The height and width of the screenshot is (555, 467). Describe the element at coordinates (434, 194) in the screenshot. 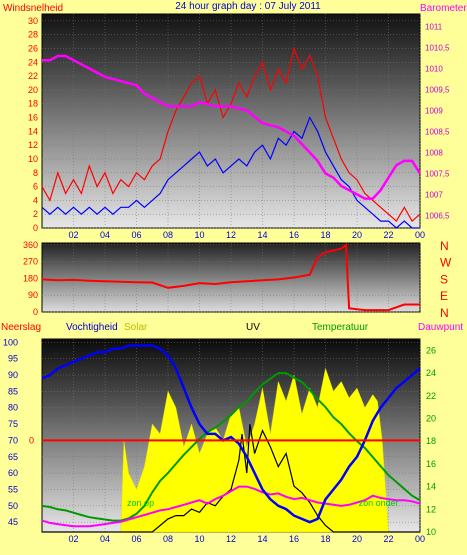

I see `barometer-y-tick-label: 1007` at that location.